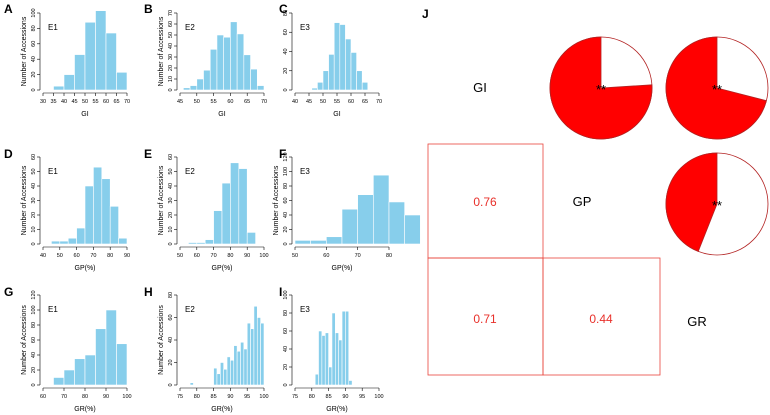 This screenshot has width=770, height=415. What do you see at coordinates (85, 105) in the screenshot?
I see `x-axis: 30 35 40 45 50 55 60 65 70 GI` at bounding box center [85, 105].